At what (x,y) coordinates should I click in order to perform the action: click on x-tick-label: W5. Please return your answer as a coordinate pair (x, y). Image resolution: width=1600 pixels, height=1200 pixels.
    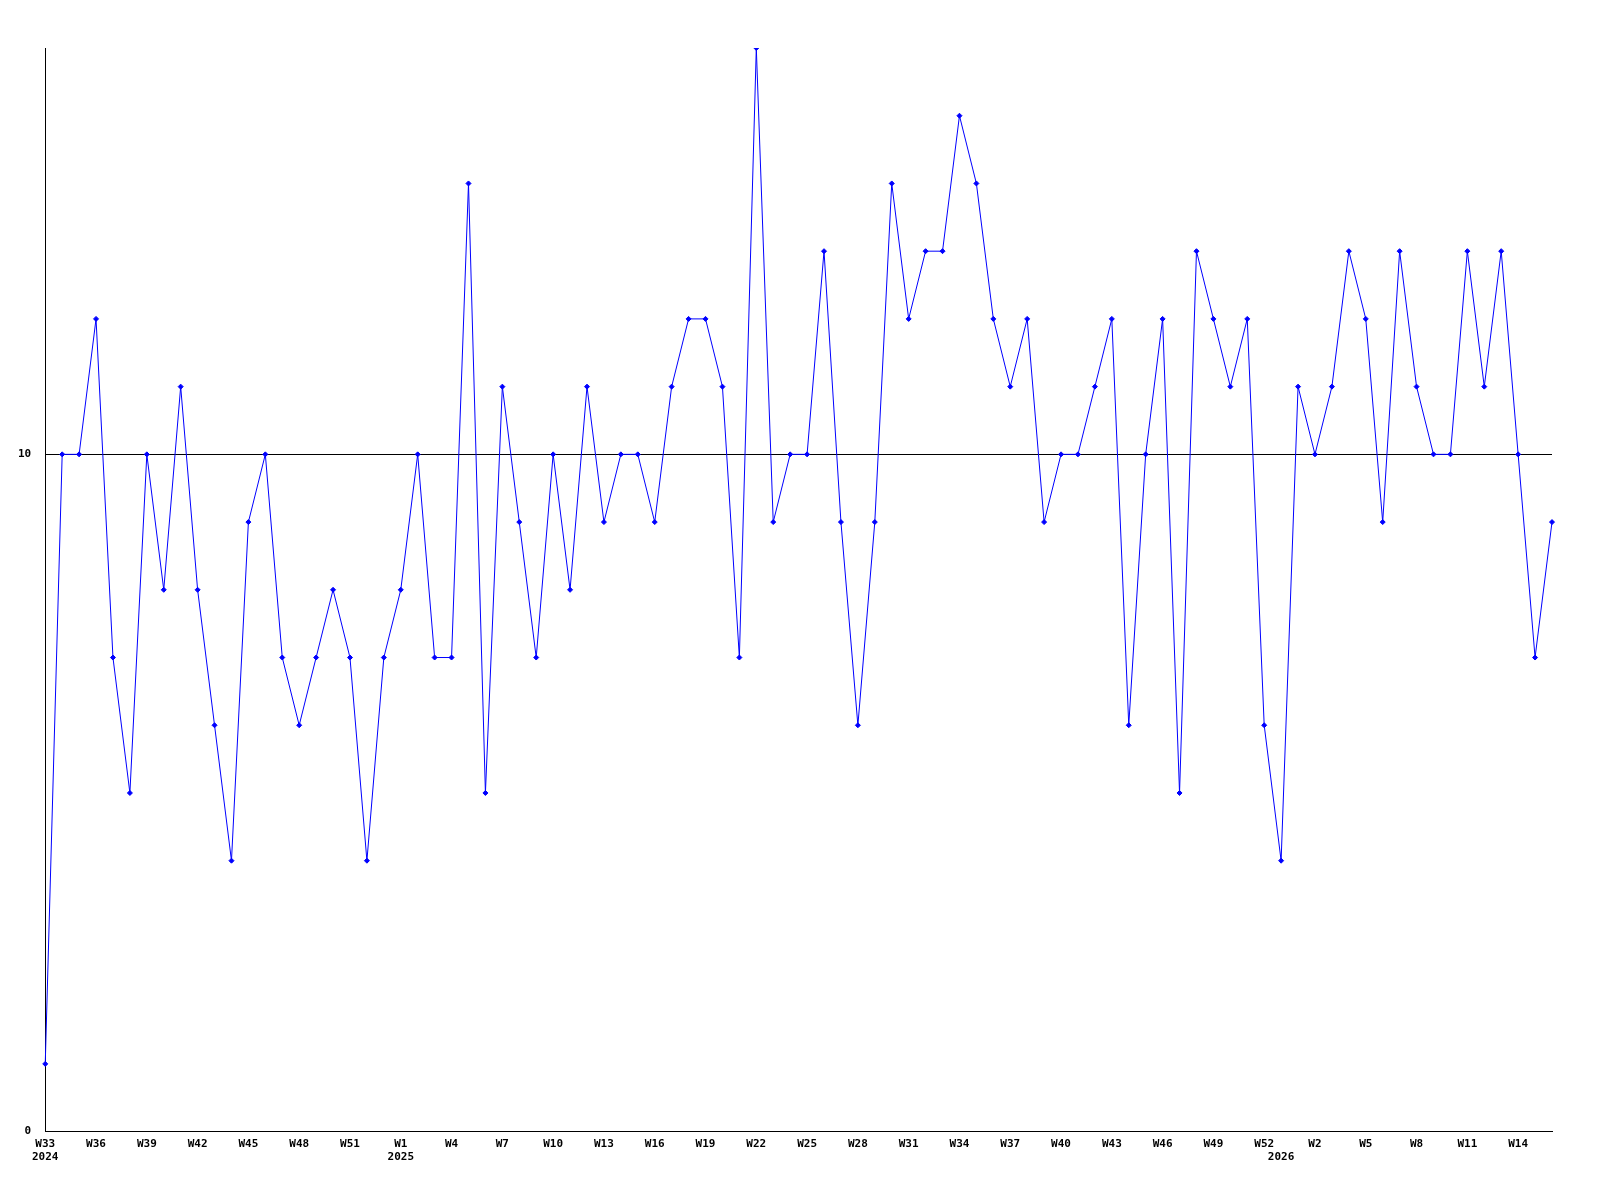
    Looking at the image, I should click on (1366, 1144).